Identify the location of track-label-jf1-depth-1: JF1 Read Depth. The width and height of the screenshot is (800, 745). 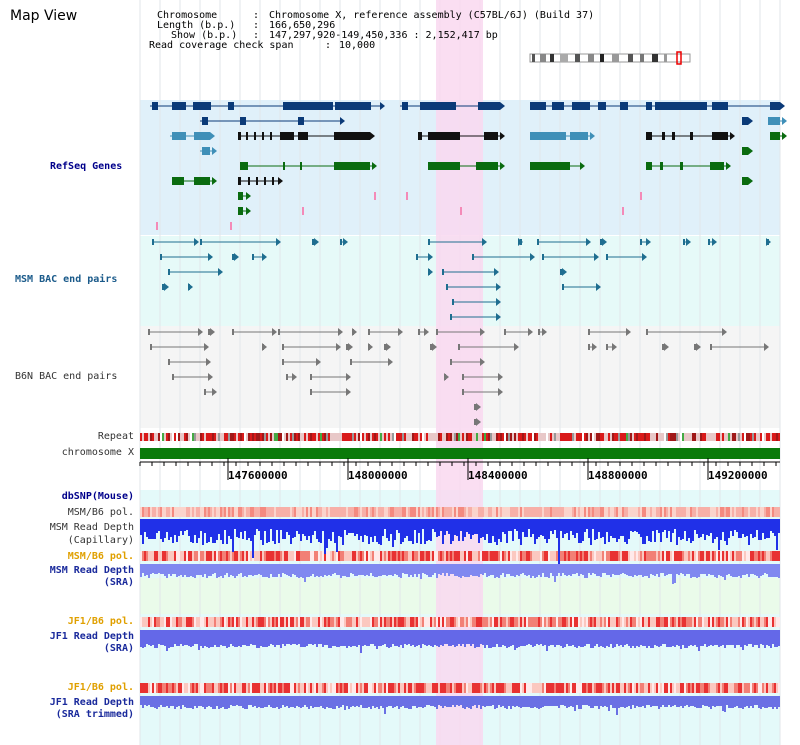
(91, 636).